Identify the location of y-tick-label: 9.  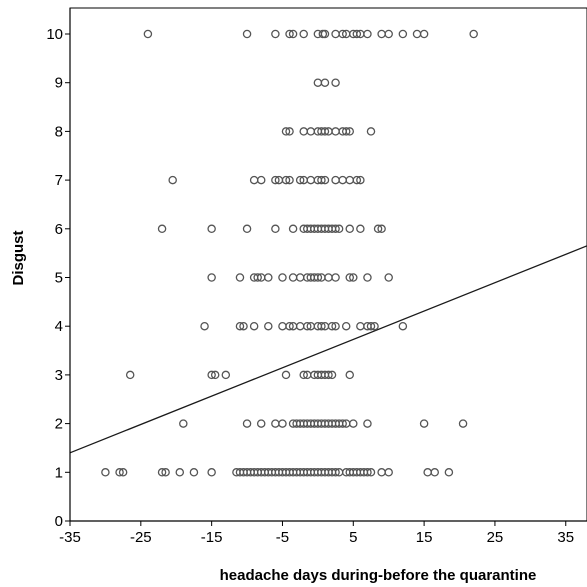
(59, 83).